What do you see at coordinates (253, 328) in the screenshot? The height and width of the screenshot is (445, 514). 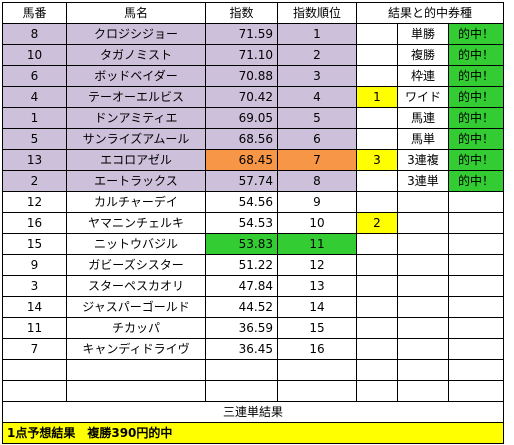 I see `table-row: 11 チカッパ 36.59 15` at bounding box center [253, 328].